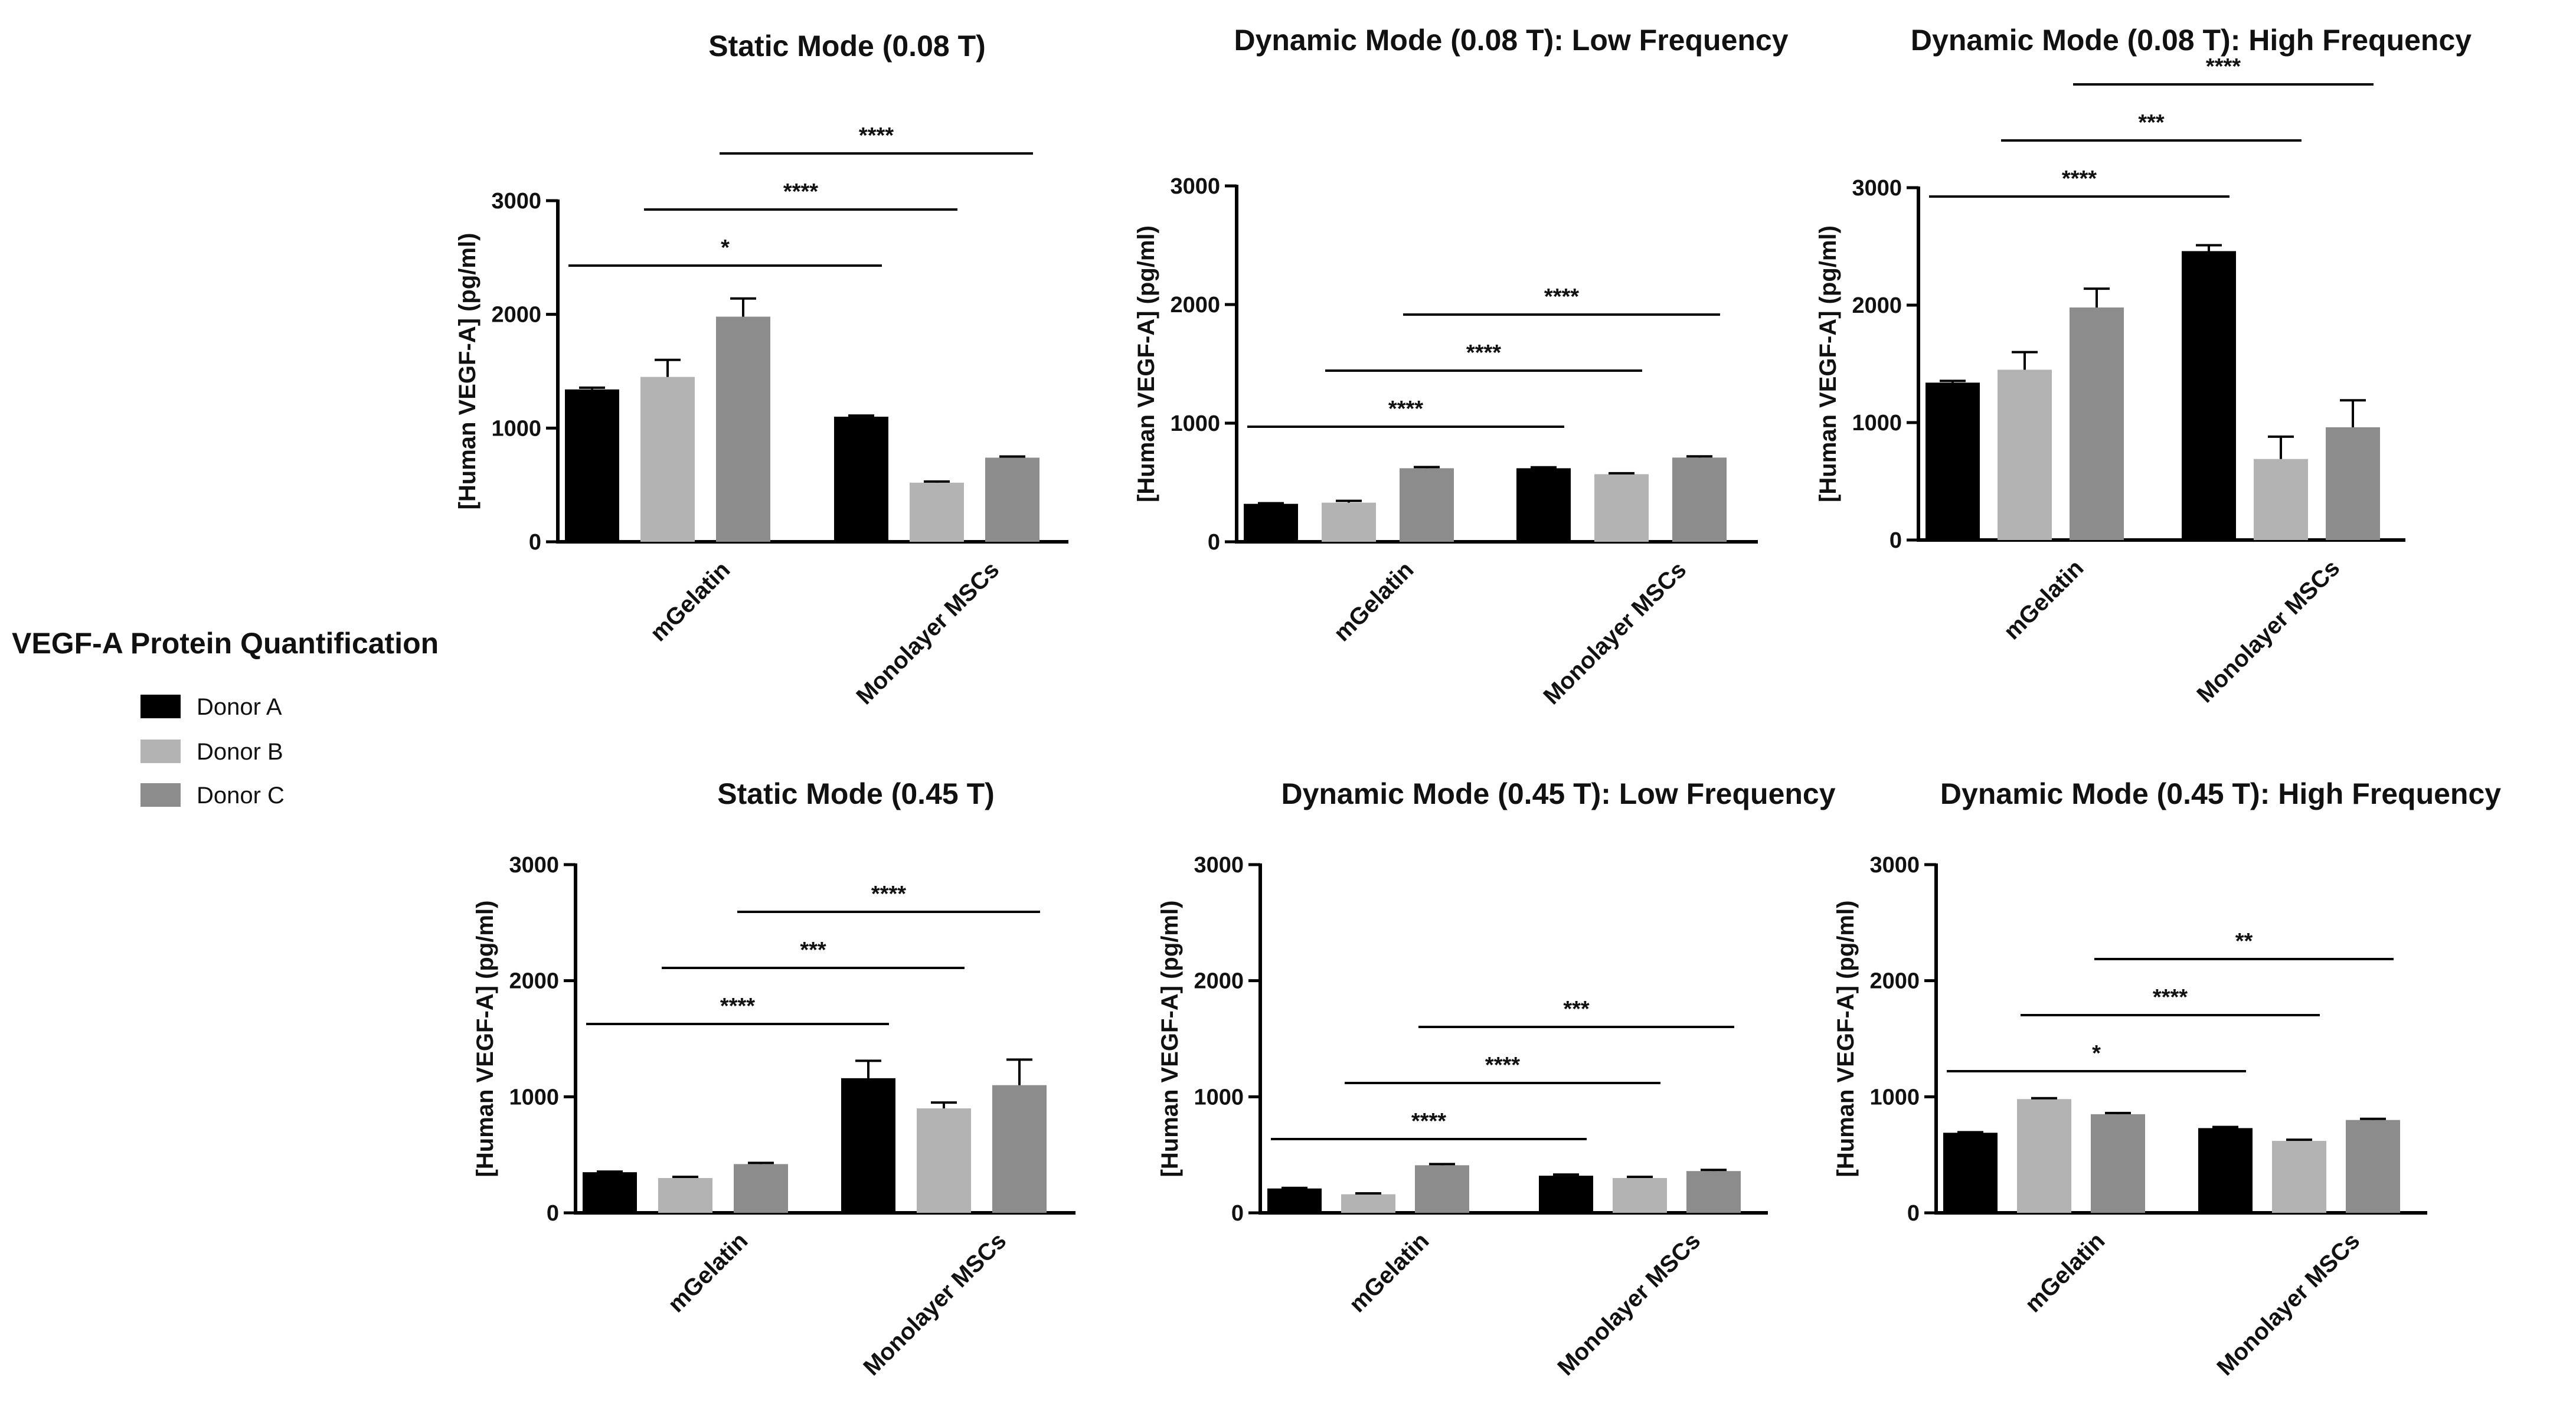 This screenshot has height=1420, width=2576. Describe the element at coordinates (2191, 40) in the screenshot. I see `chart-title: Dynamic Mode (0.08 T): High Frequency` at that location.